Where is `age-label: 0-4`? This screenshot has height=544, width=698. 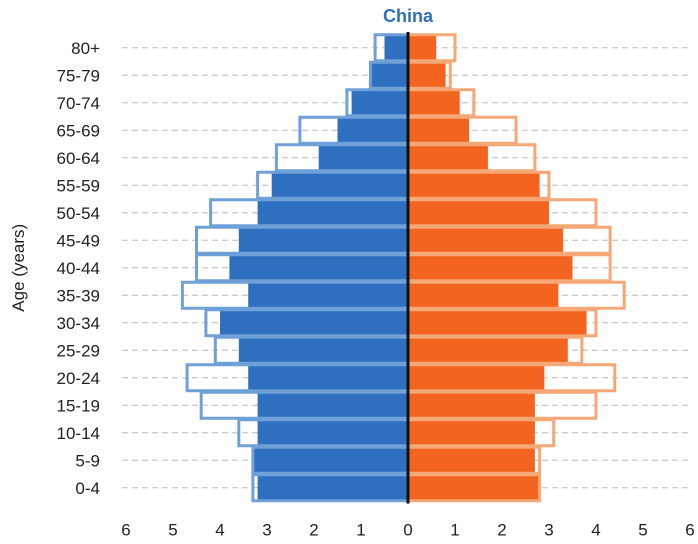 age-label: 0-4 is located at coordinates (87, 488).